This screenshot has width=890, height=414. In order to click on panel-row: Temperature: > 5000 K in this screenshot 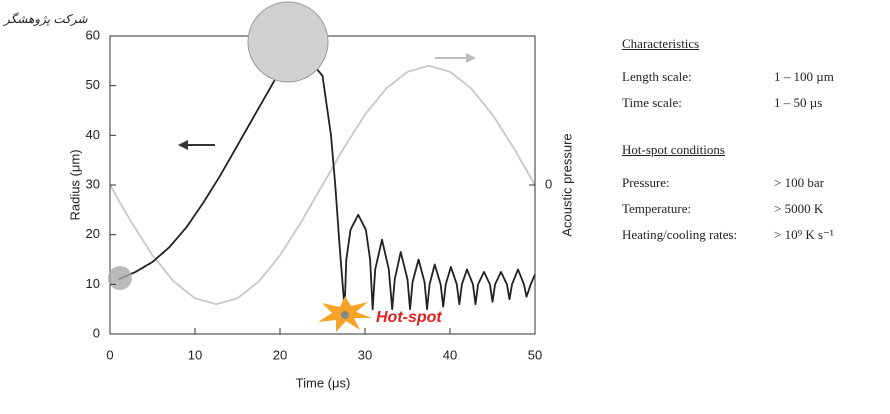, I will do `click(728, 209)`.